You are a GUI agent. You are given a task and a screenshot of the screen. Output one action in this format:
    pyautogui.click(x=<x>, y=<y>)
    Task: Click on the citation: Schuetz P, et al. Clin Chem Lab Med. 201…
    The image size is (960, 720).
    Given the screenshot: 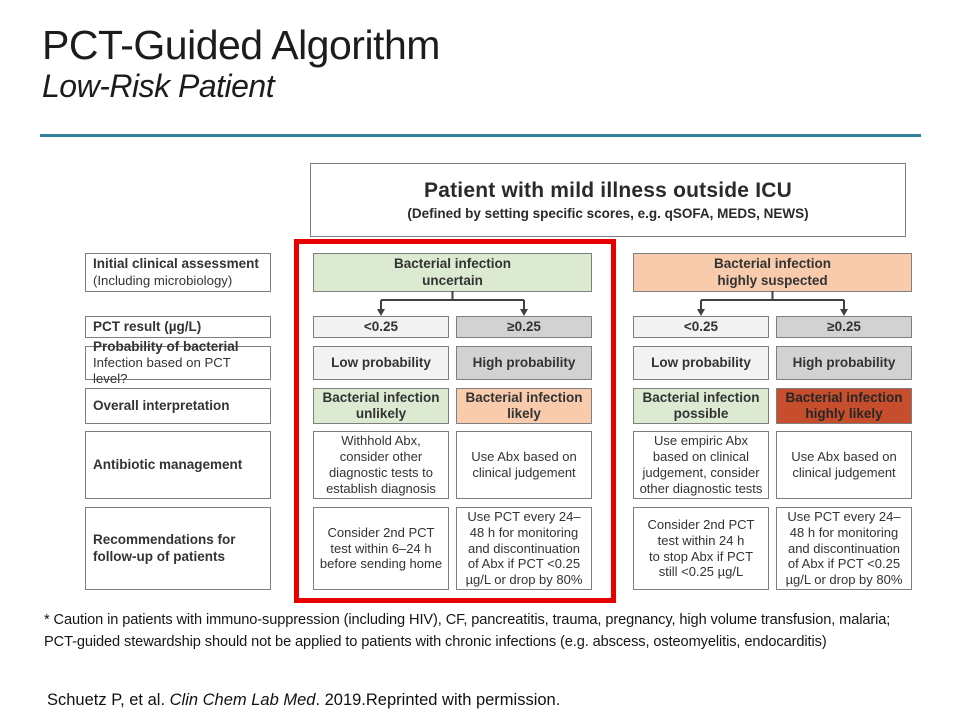 What is the action you would take?
    pyautogui.click(x=303, y=700)
    